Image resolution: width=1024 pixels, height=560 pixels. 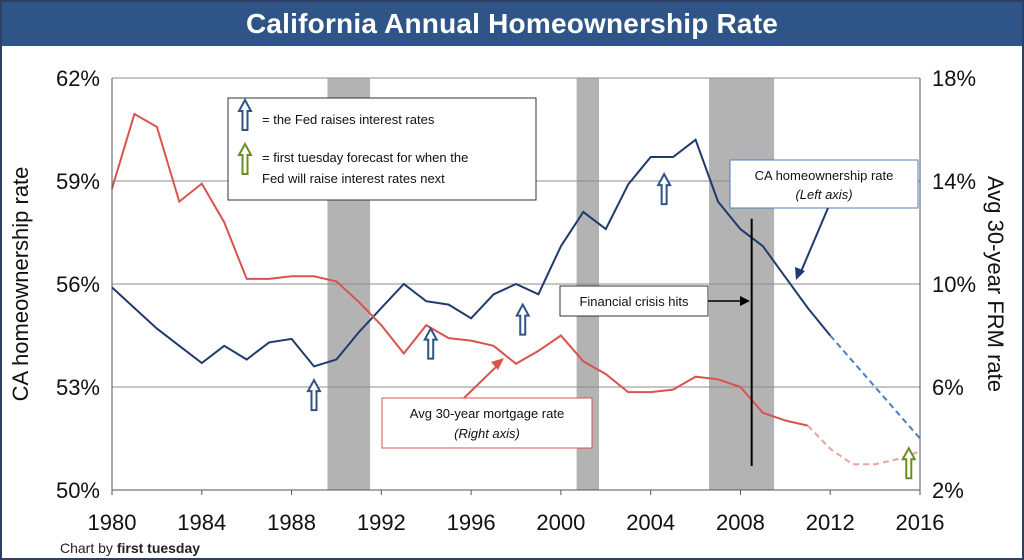 I want to click on y2-tick-label: 2%, so click(x=948, y=490).